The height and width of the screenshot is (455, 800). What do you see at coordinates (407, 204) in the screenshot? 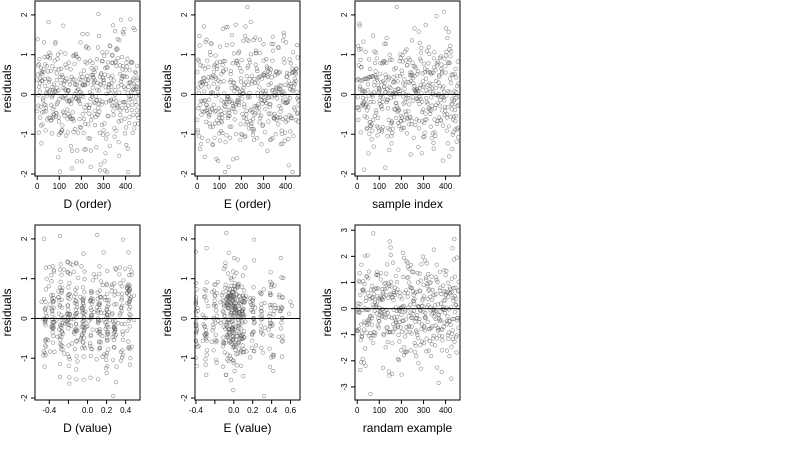
I see `x-axis-title: sample index` at bounding box center [407, 204].